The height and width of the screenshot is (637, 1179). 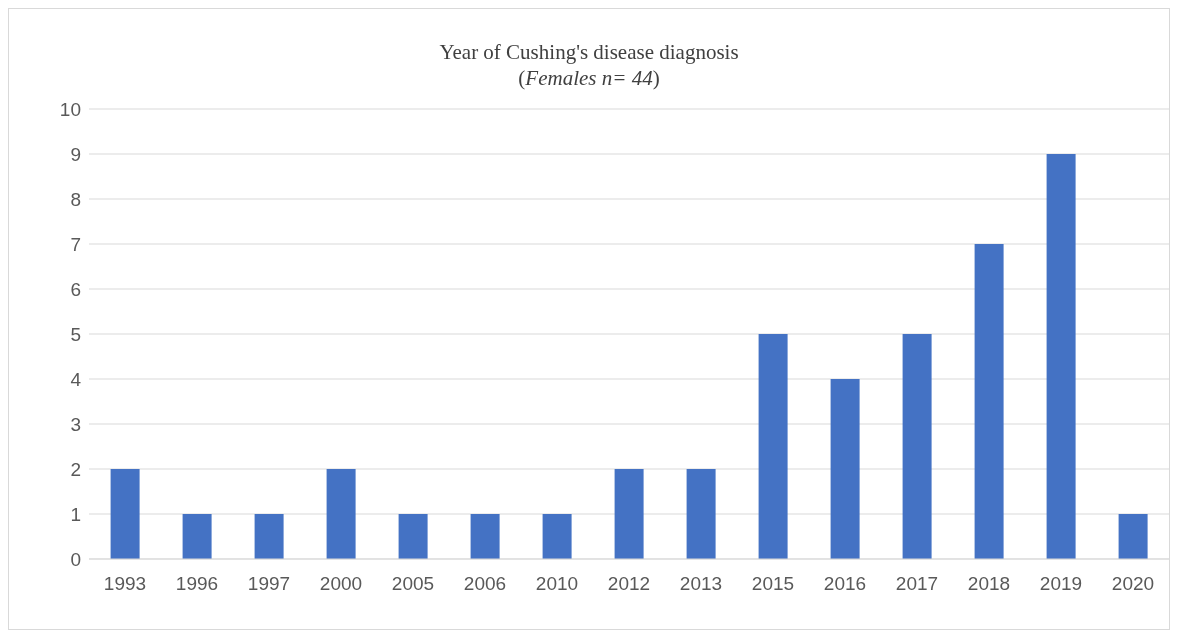 What do you see at coordinates (125, 584) in the screenshot?
I see `x-tick-label: 1993` at bounding box center [125, 584].